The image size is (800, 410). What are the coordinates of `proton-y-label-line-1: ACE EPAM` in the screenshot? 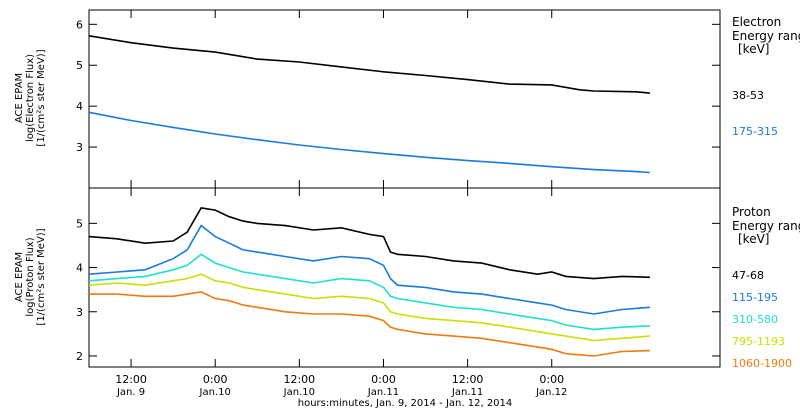 It's located at (19, 277).